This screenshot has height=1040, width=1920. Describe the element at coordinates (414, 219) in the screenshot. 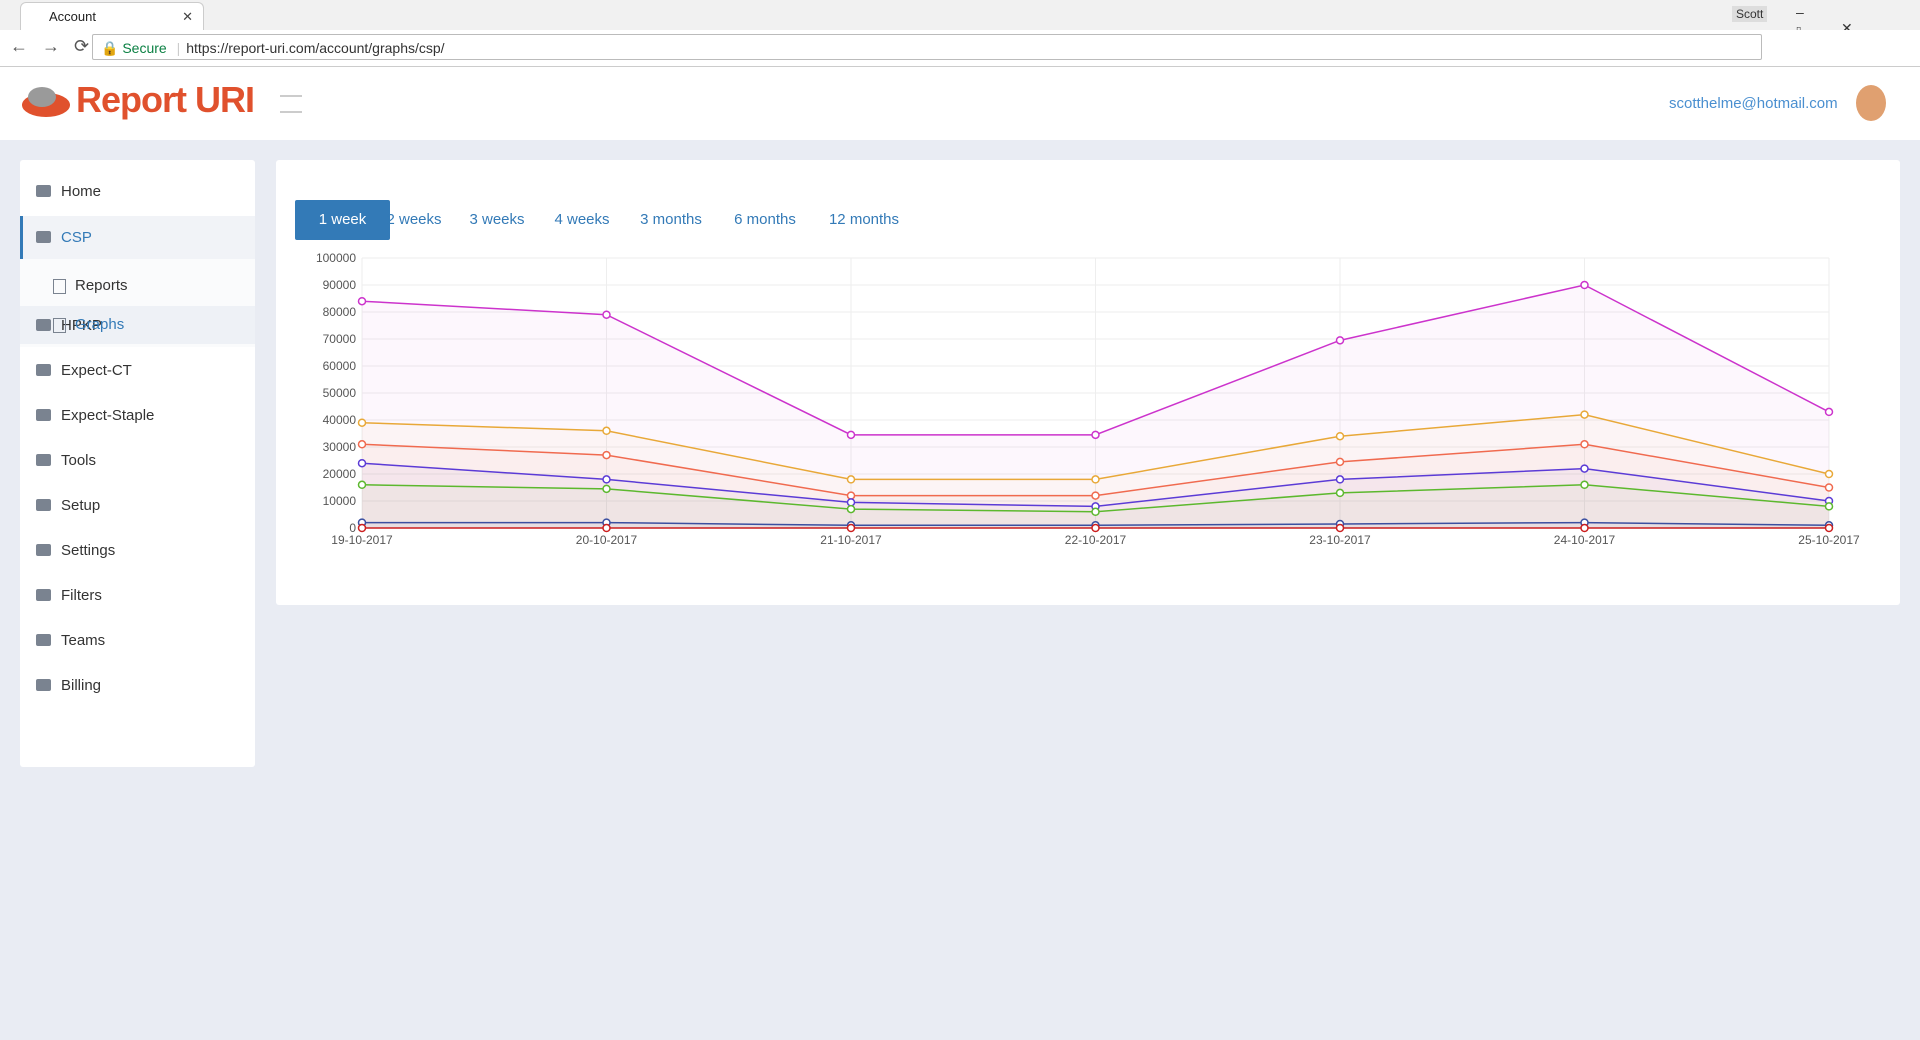

I see `range-tab: 2 weeks` at that location.